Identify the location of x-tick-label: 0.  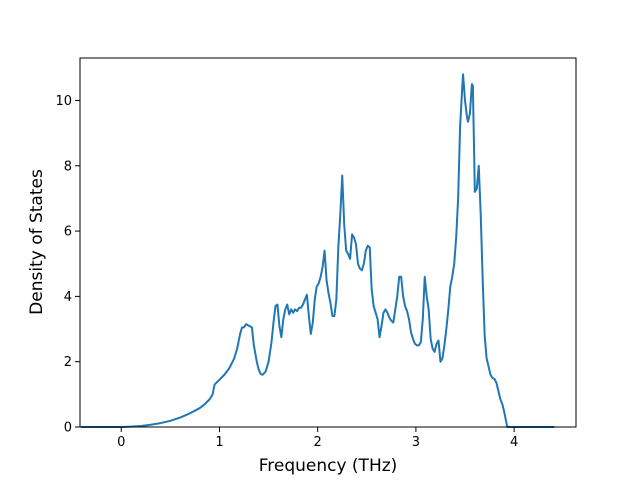
(121, 442).